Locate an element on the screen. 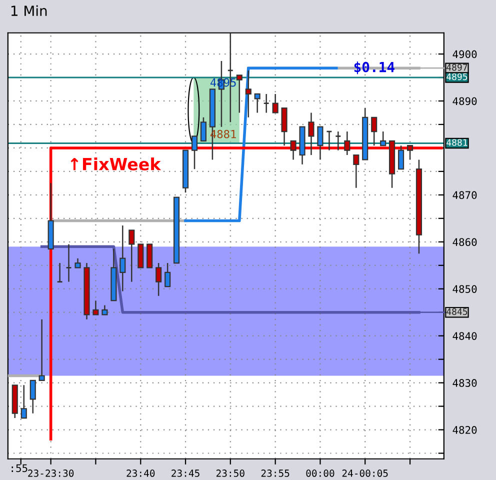 The image size is (496, 480). y-tick-label: 4850 is located at coordinates (464, 289).